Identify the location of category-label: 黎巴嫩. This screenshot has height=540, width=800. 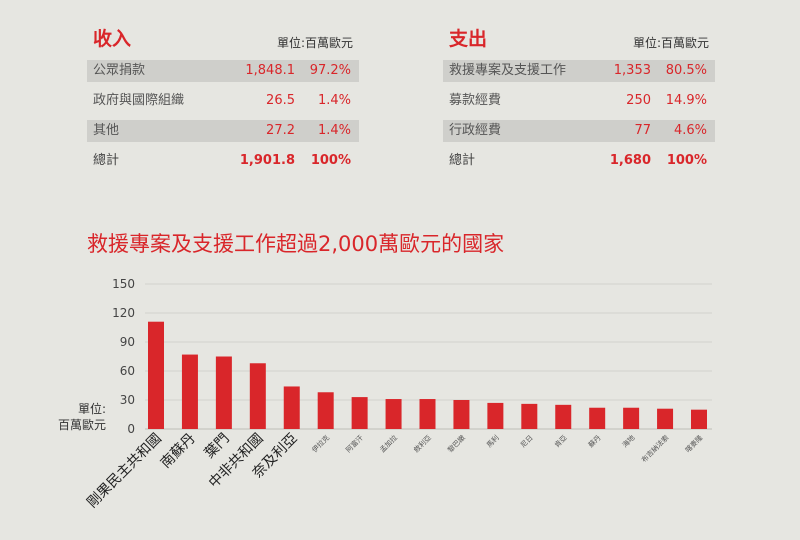
(456, 443).